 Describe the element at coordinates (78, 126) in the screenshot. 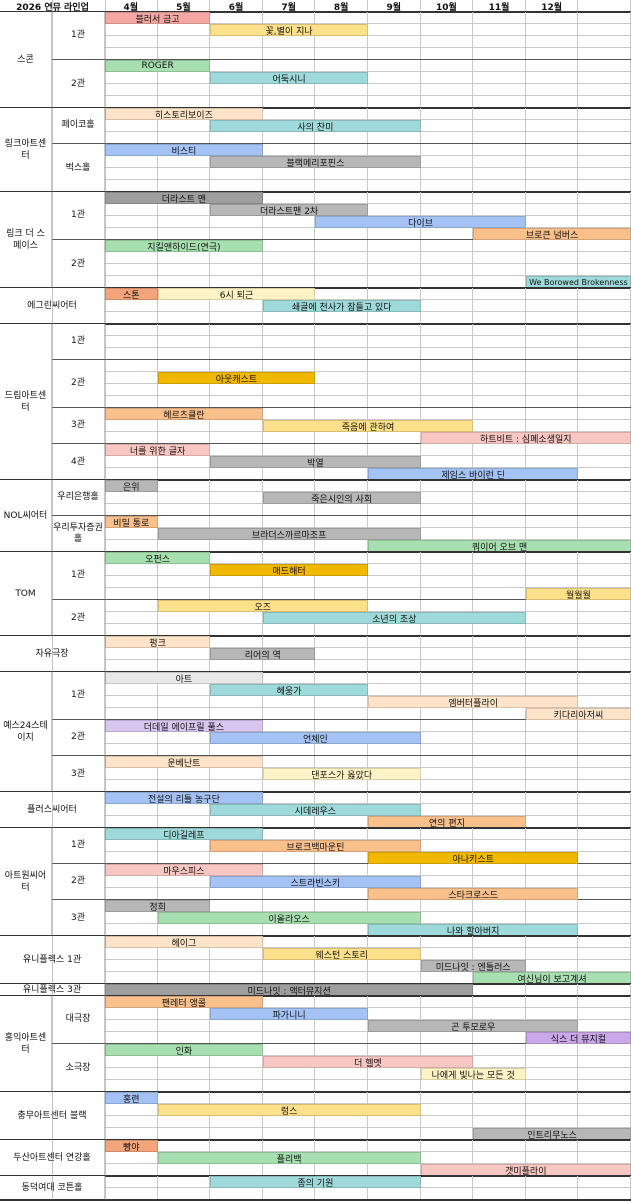

I see `hall-name: 페이코홀` at that location.